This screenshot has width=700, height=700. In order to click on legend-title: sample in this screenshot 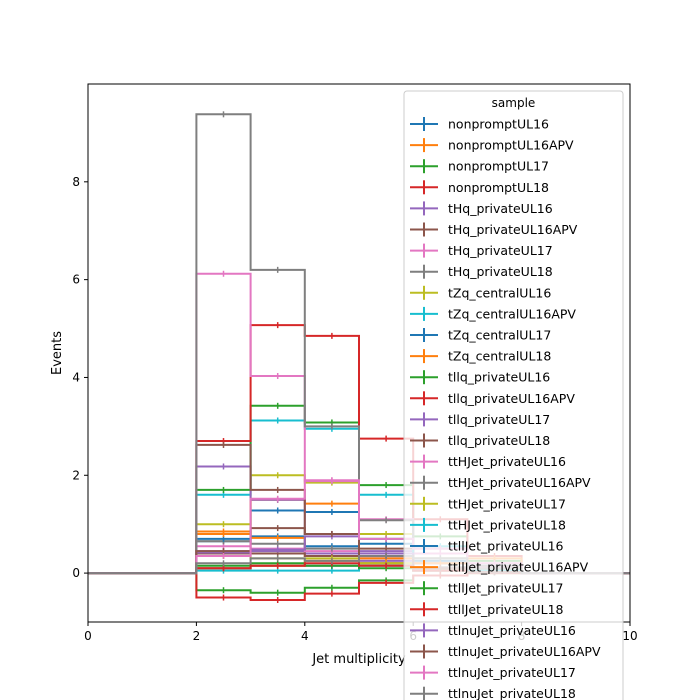, I will do `click(514, 103)`.